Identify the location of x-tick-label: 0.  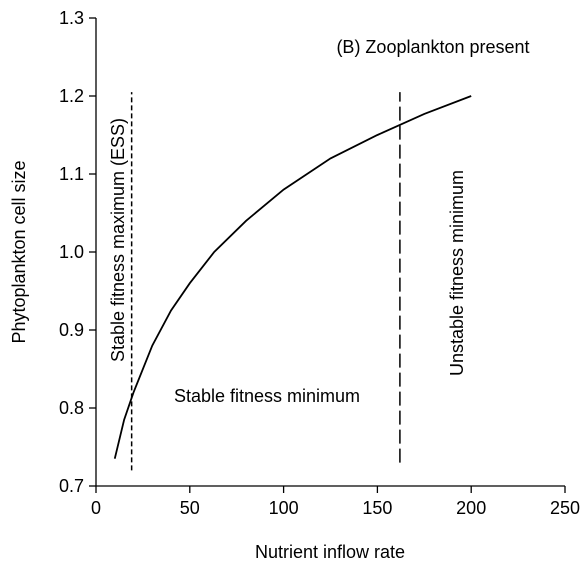
(96, 508).